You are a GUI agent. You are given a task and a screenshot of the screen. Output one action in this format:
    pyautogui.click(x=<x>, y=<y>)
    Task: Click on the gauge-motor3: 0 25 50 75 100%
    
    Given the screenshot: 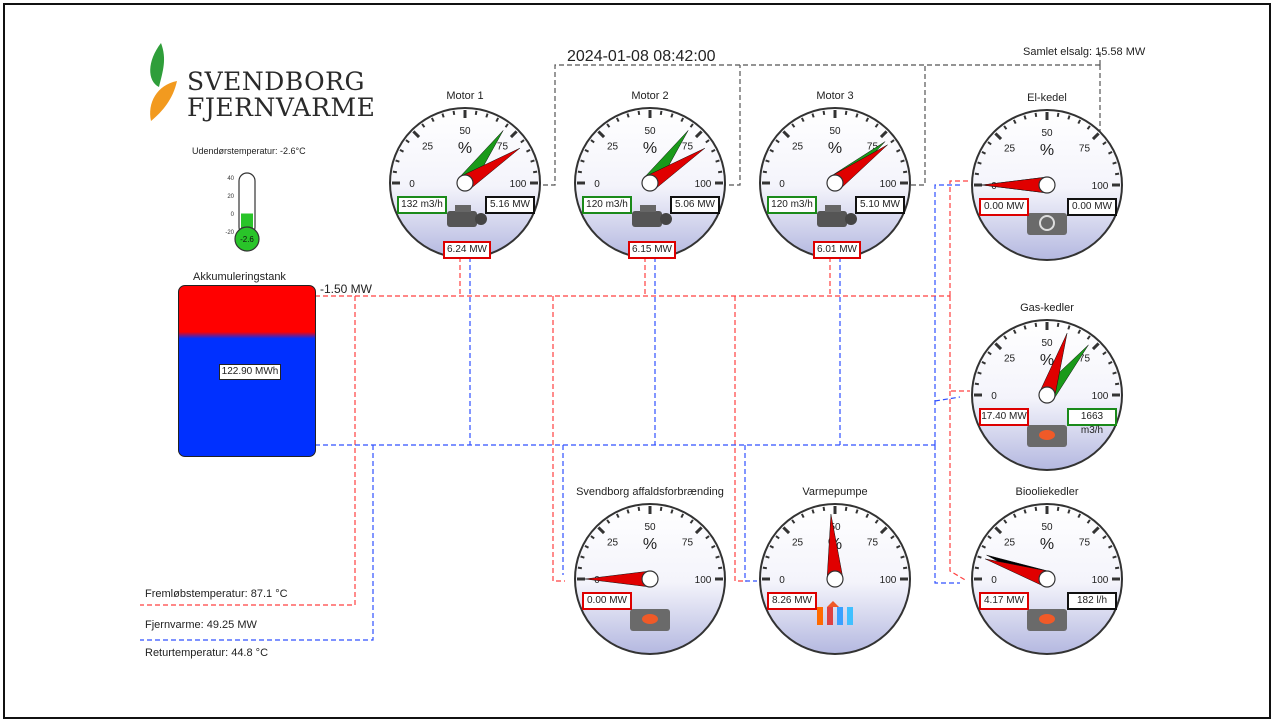 What is the action you would take?
    pyautogui.click(x=835, y=183)
    